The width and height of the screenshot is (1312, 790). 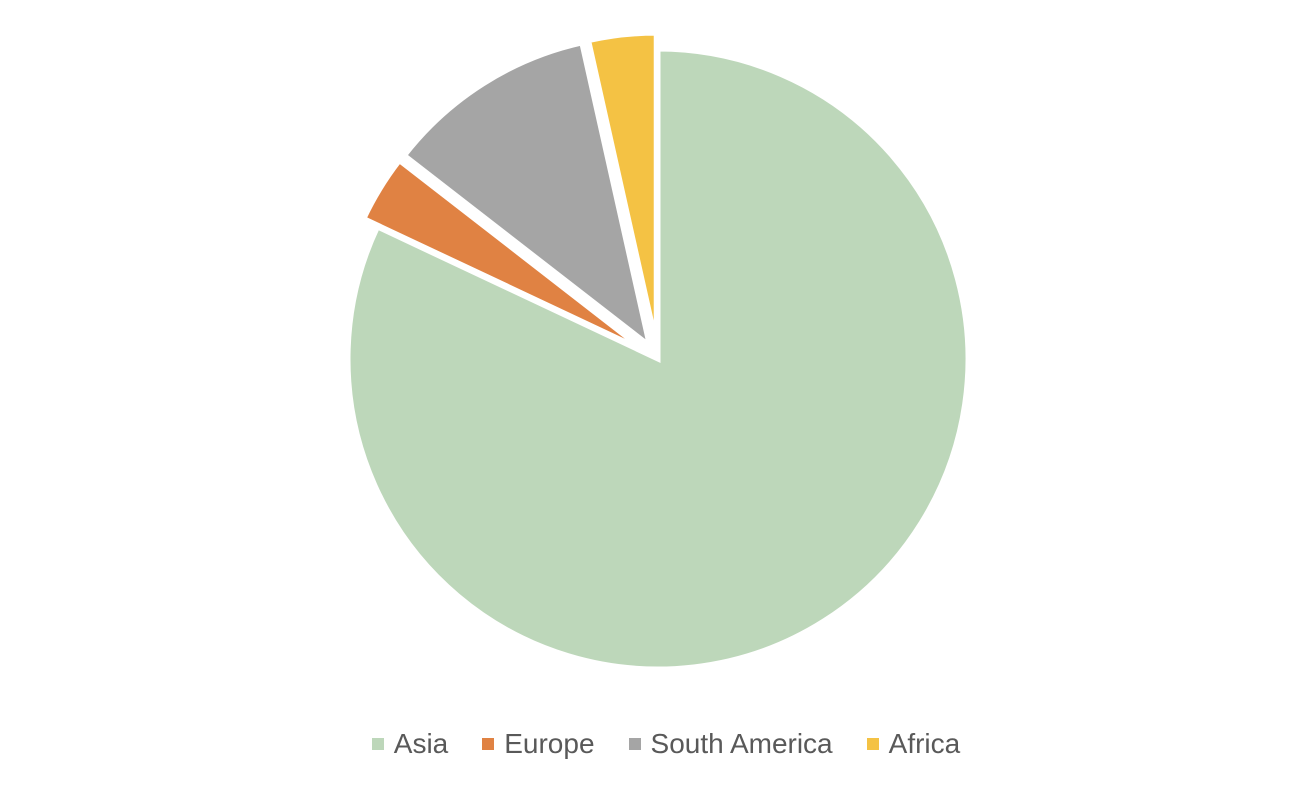 I want to click on legend-label: Asia, so click(x=421, y=743).